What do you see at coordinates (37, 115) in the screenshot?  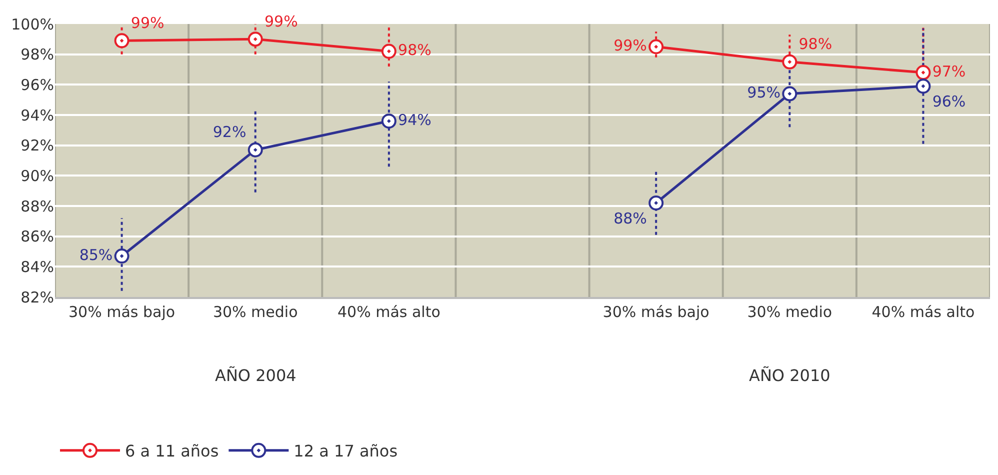 I see `y-tick-label: 94%` at bounding box center [37, 115].